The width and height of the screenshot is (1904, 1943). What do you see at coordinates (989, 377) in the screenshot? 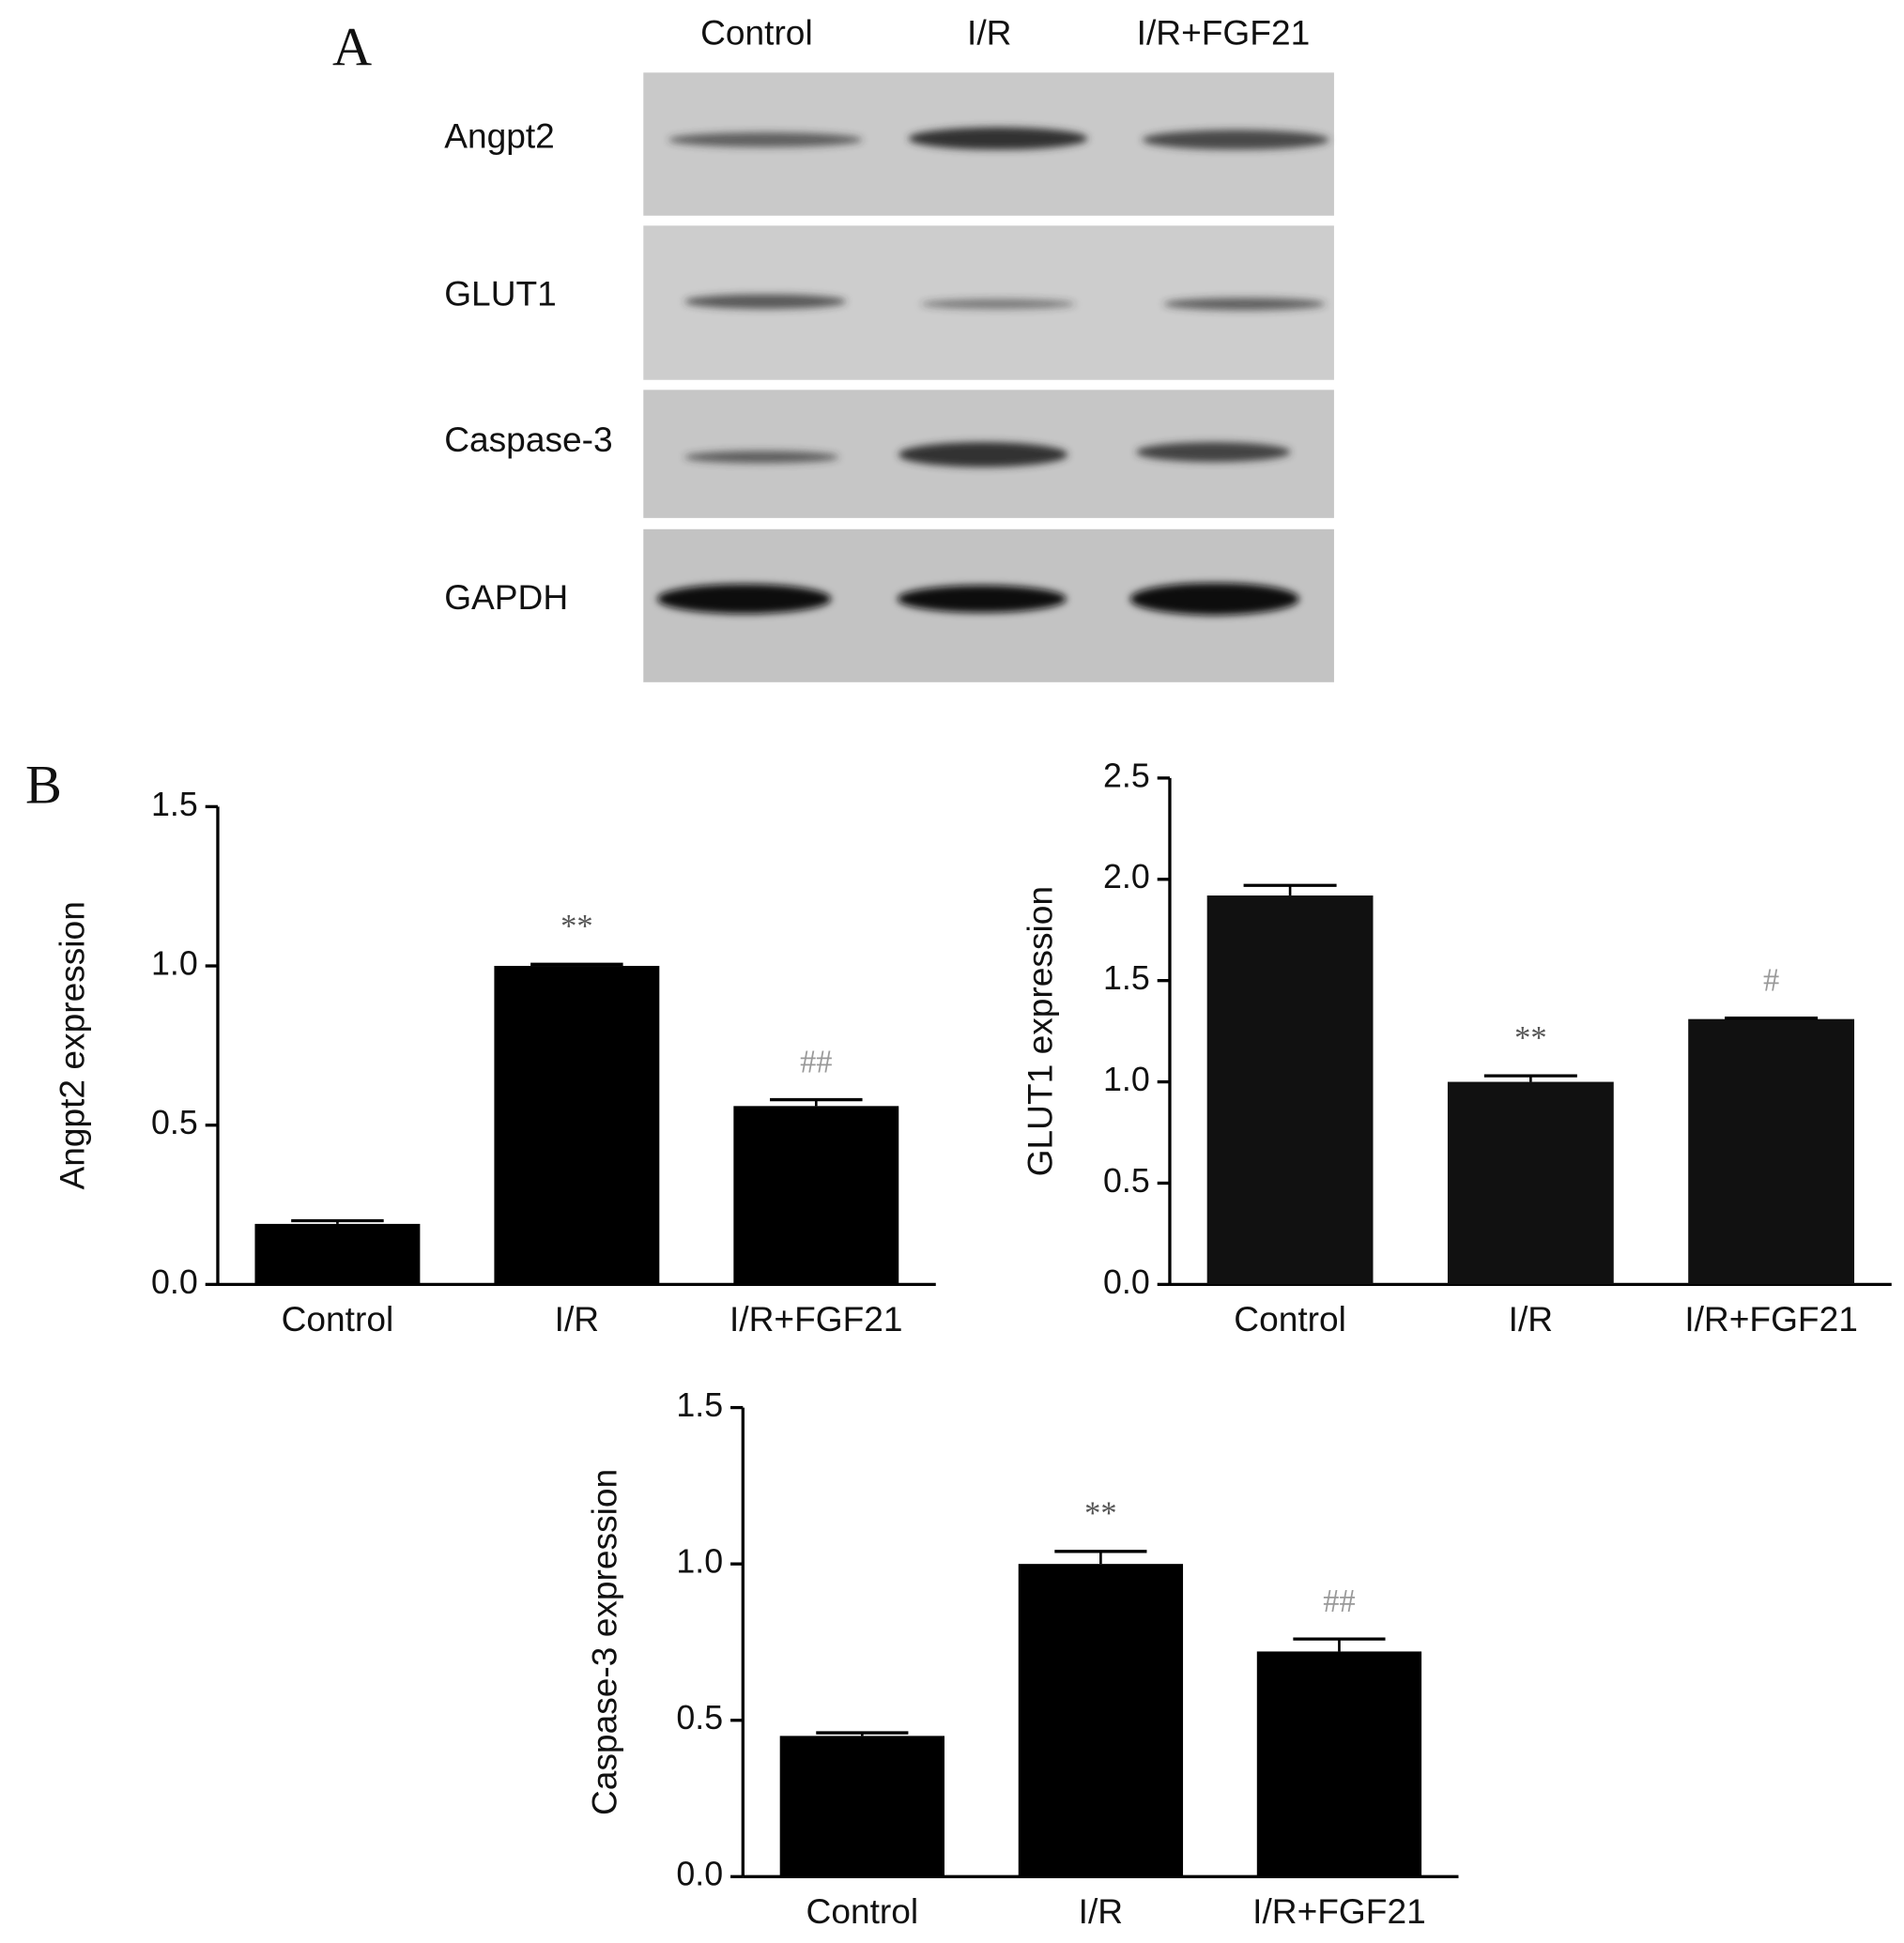
I see `blot` at bounding box center [989, 377].